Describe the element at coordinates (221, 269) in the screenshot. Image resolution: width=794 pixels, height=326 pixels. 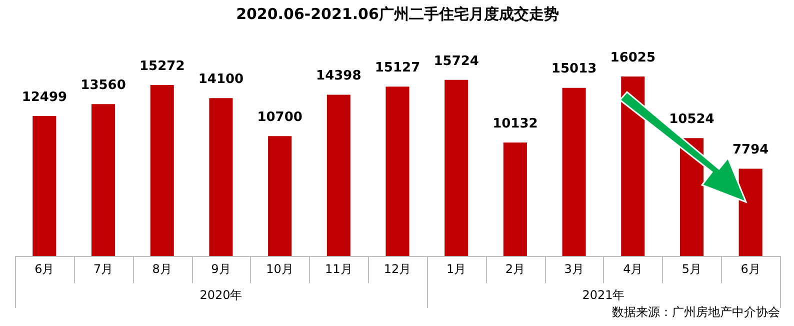
I see `x-tick-label: 9月` at that location.